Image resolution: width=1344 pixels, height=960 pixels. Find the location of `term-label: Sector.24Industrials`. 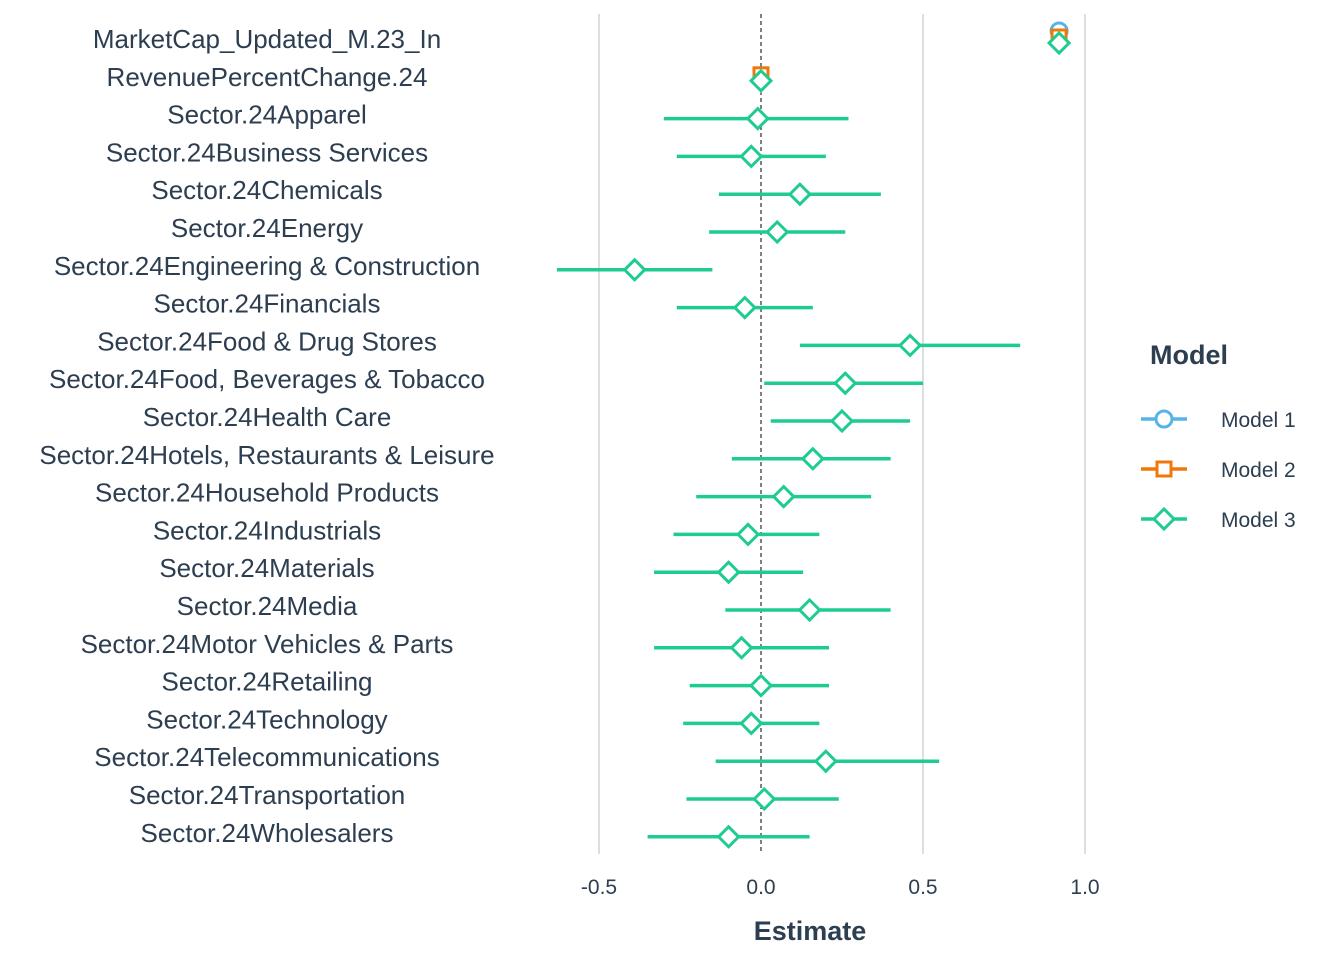

term-label: Sector.24Industrials is located at coordinates (267, 530).